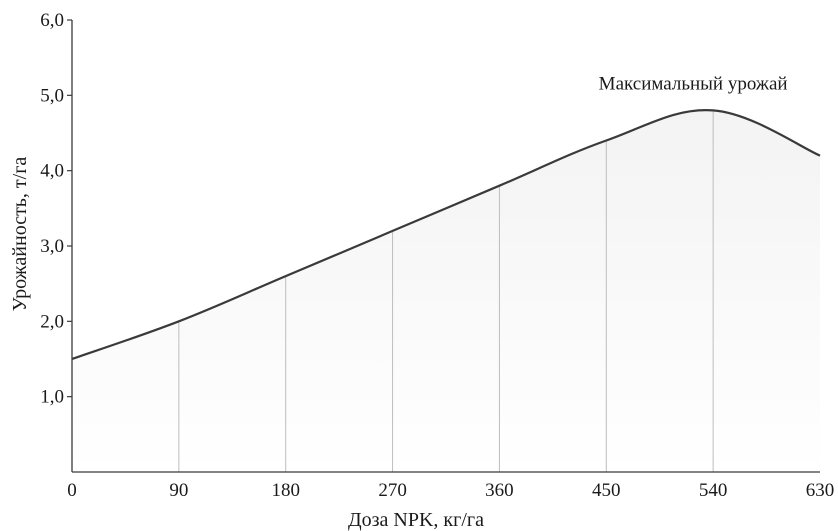  What do you see at coordinates (52, 171) in the screenshot?
I see `y-tick-label: 4,0` at bounding box center [52, 171].